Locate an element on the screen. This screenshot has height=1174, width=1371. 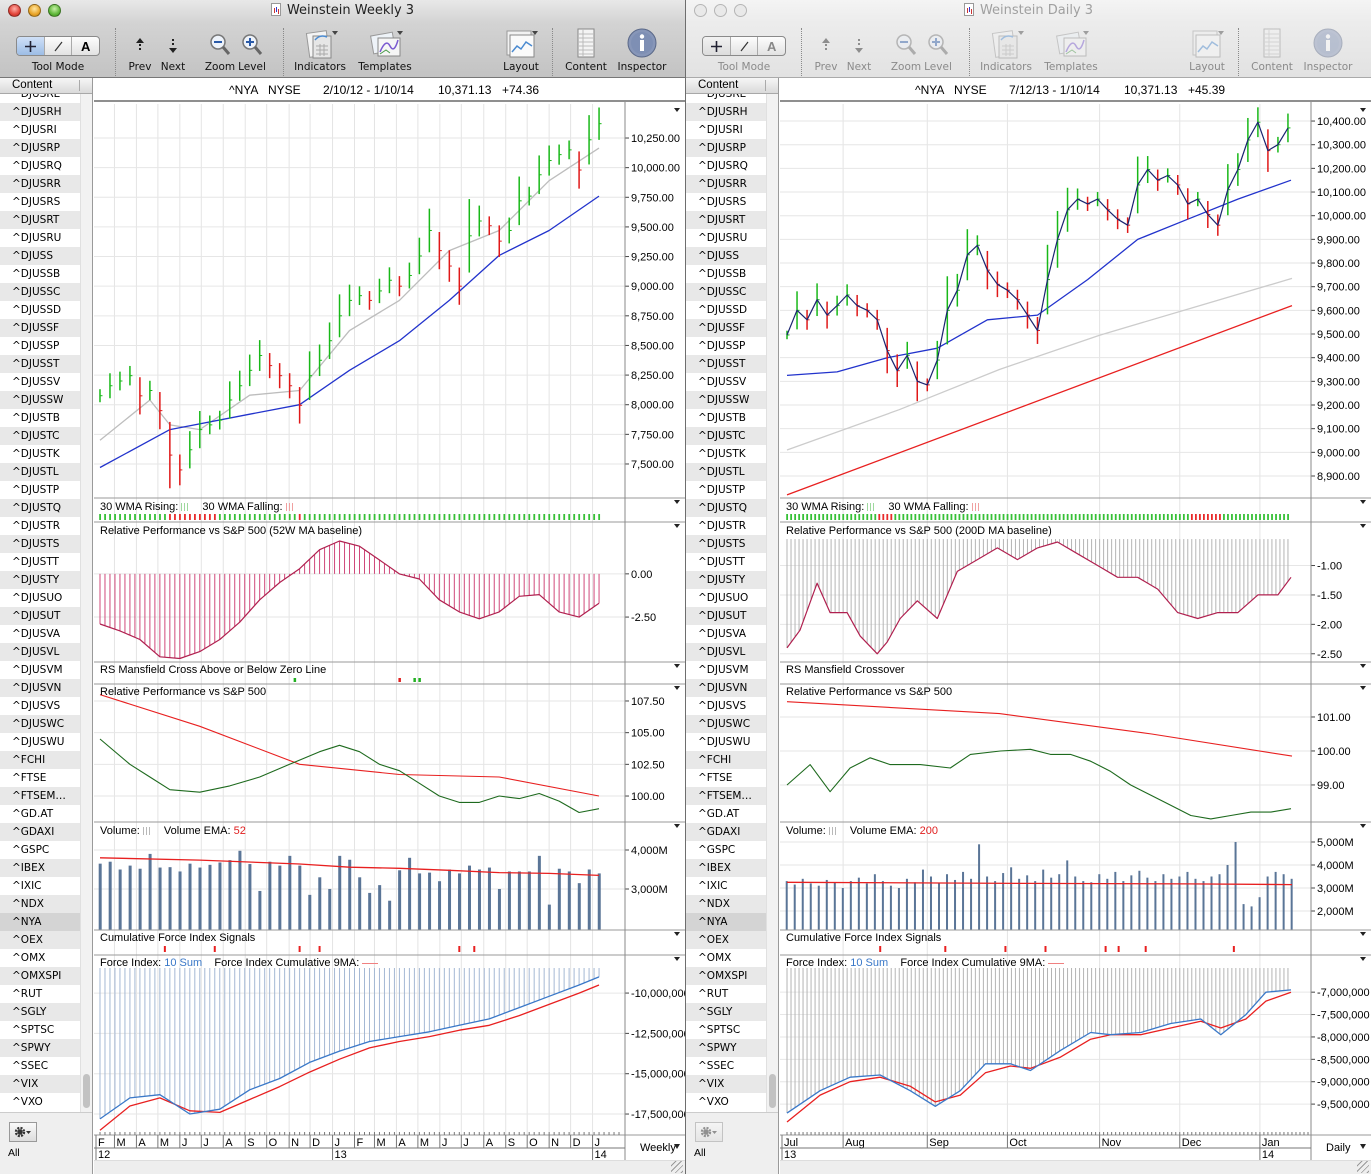
symbol-list-item: ^DJUSTL is located at coordinates (40, 472).